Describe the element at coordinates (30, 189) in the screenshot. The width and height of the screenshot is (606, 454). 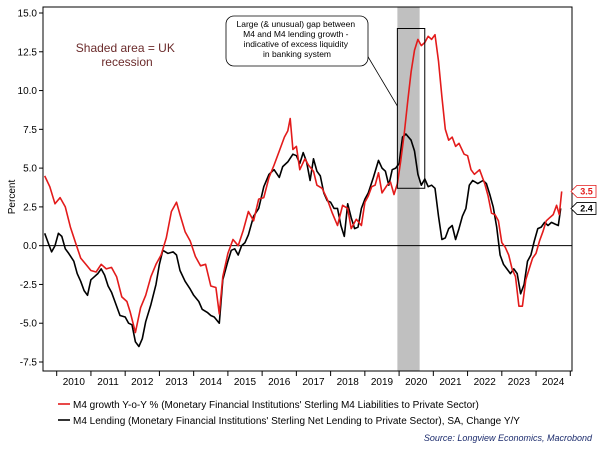
I see `y-axis: 15.0 12.5 10.0 7.5 5.0 2.5 0.0 -2.5 -5.0 -7.5` at that location.